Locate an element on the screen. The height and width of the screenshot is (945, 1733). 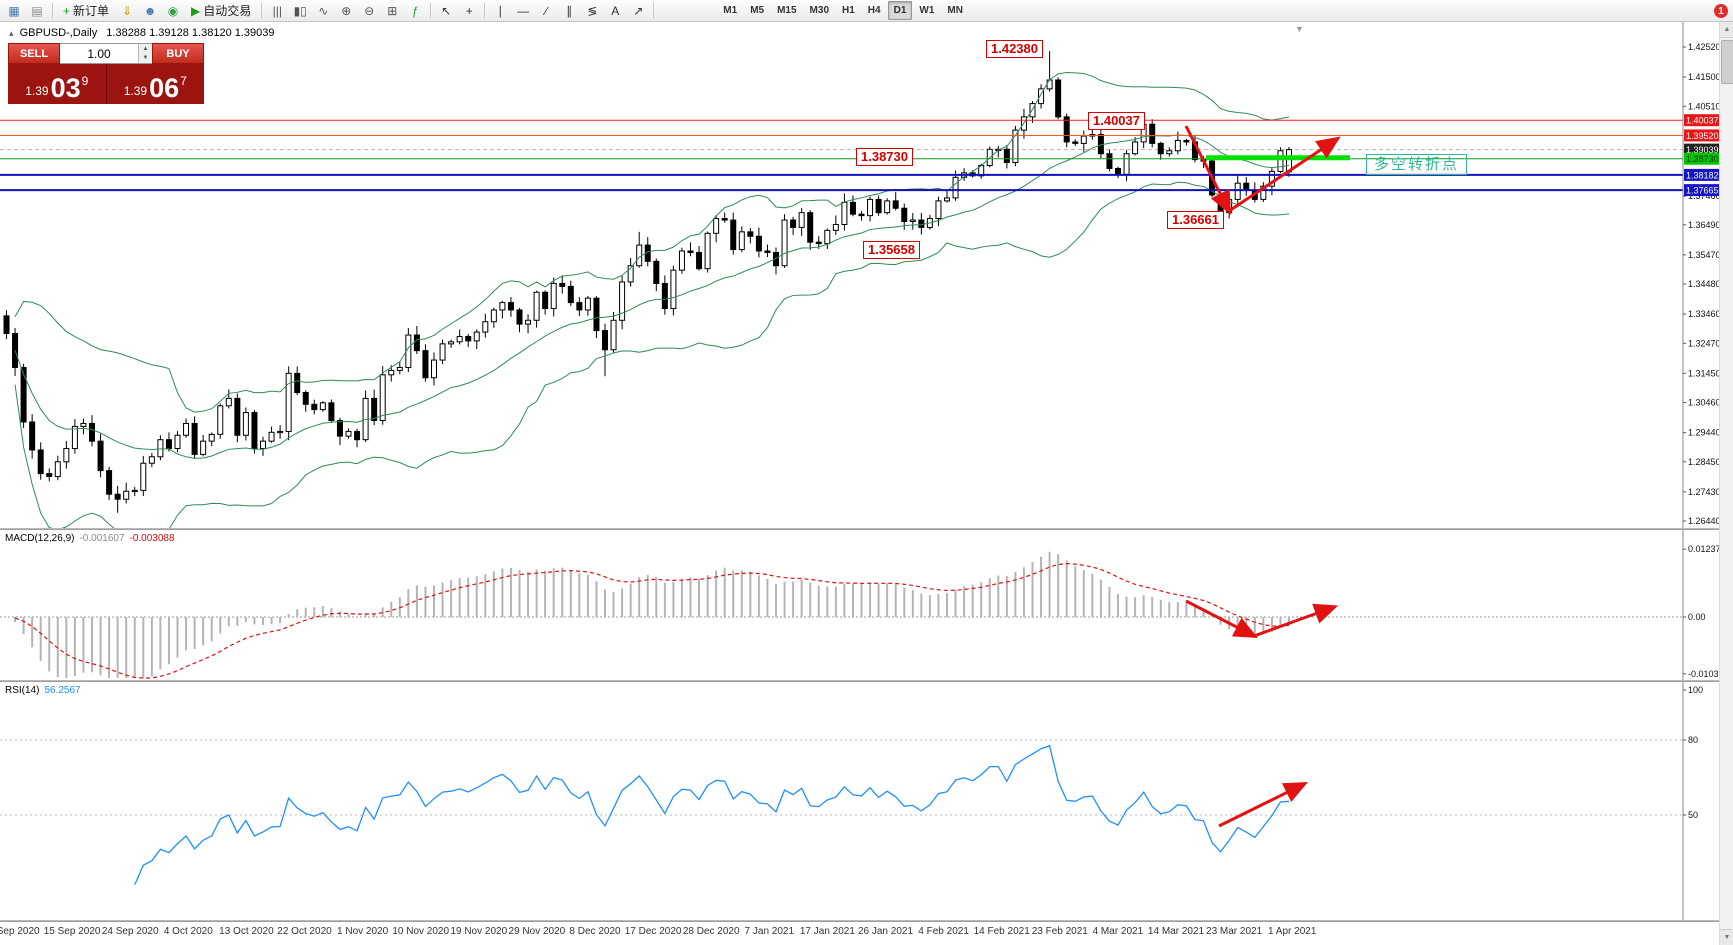
volume-field: ▲ ▼ is located at coordinates (106, 53).